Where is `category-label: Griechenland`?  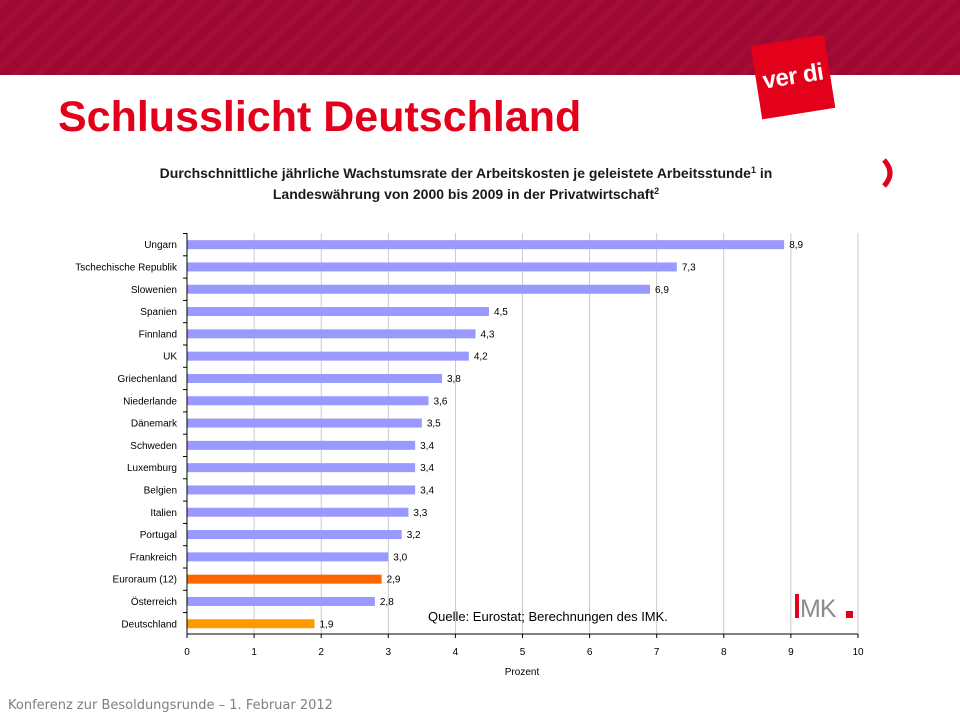
category-label: Griechenland is located at coordinates (147, 379).